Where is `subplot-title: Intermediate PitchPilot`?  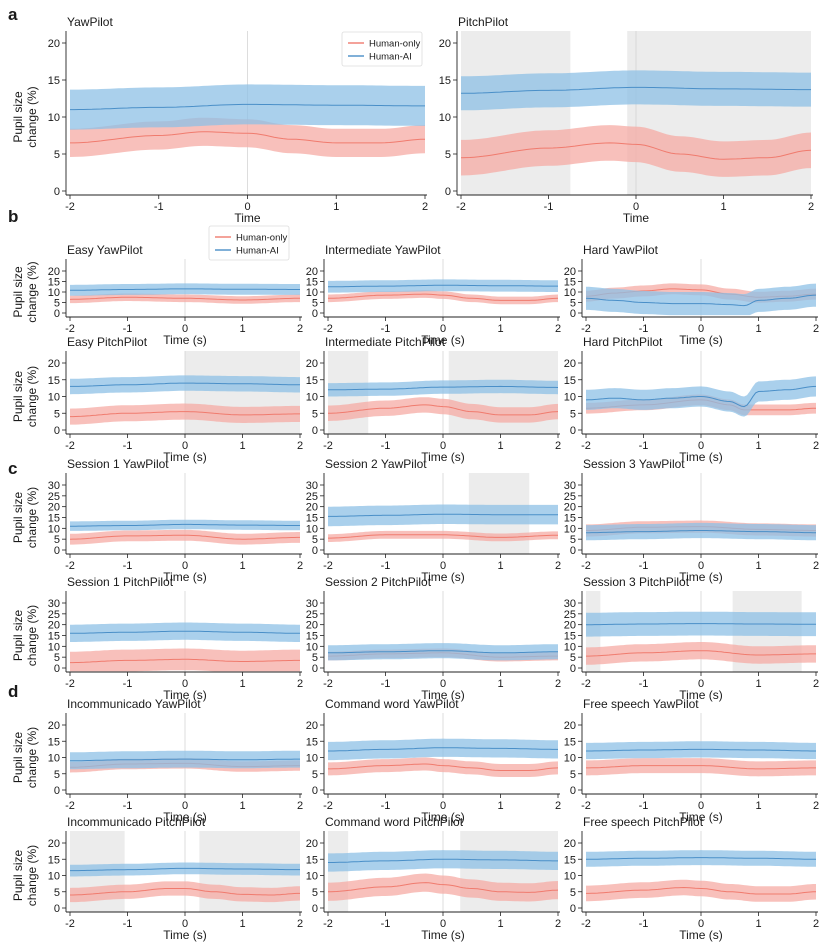 subplot-title: Intermediate PitchPilot is located at coordinates (385, 342).